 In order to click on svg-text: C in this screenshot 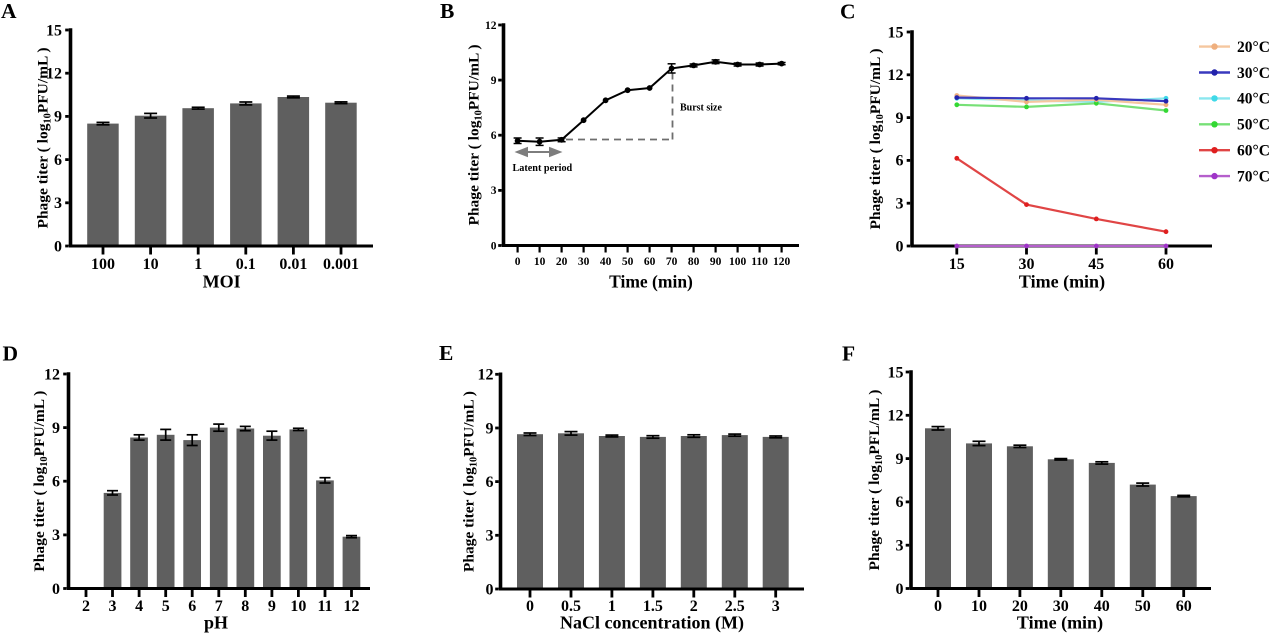, I will do `click(848, 12)`.